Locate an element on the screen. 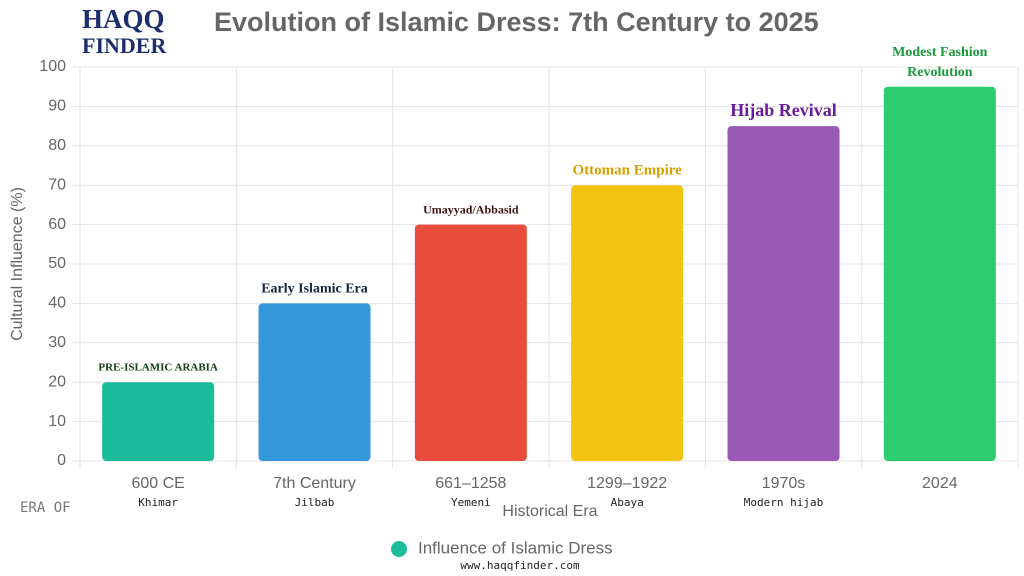 The width and height of the screenshot is (1024, 576). logo-line1: HAQQ is located at coordinates (123, 19).